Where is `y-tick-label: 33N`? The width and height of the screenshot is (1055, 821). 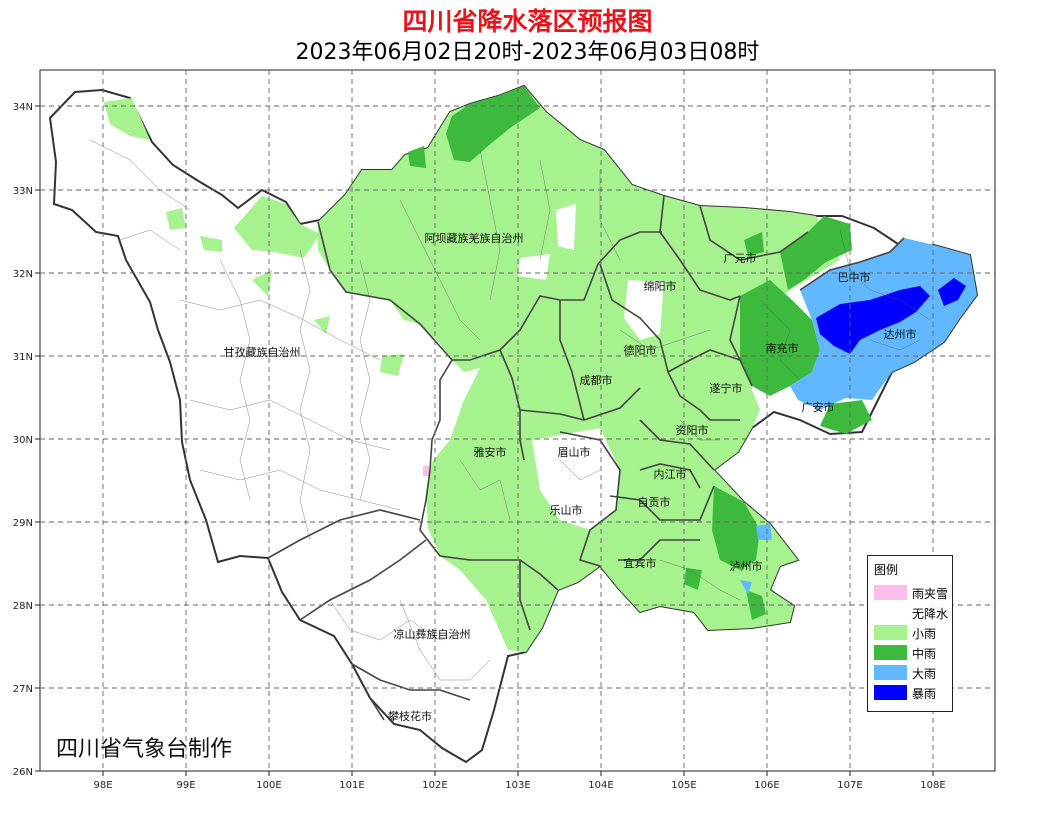
y-tick-label: 33N is located at coordinates (23, 191).